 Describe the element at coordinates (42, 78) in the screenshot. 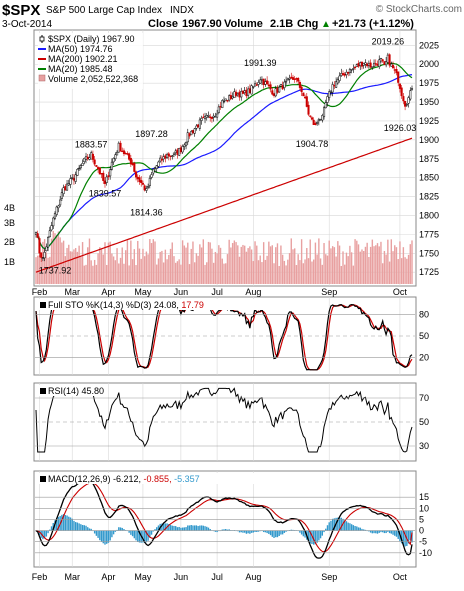

I see `legend-volume-swatch-icon` at that location.